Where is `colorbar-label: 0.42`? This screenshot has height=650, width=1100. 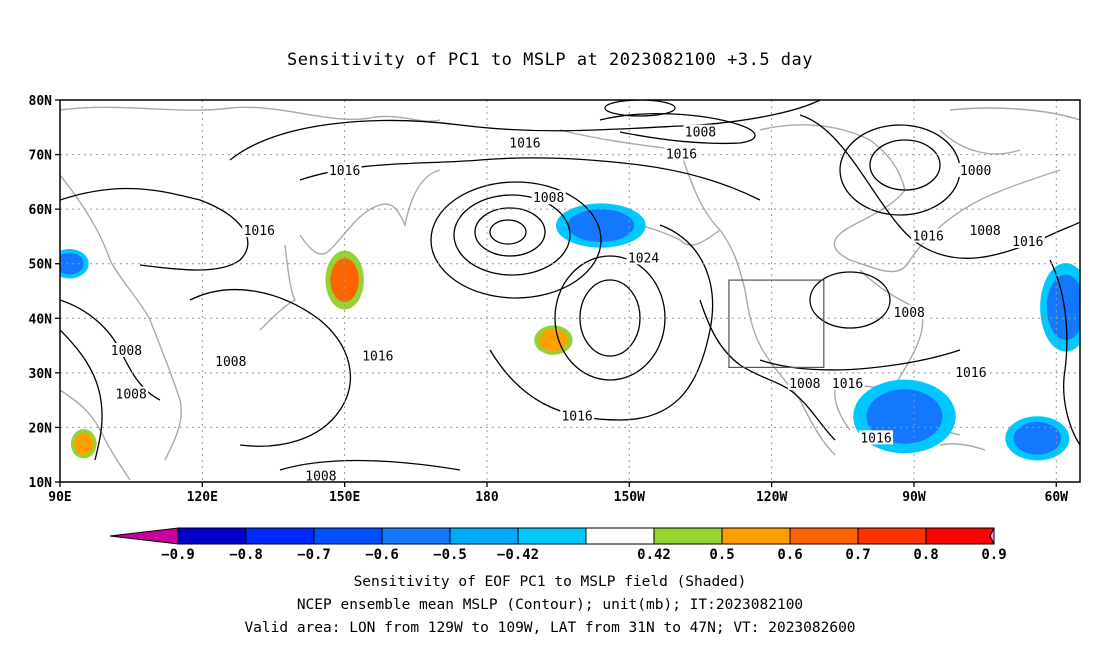 colorbar-label: 0.42 is located at coordinates (654, 555).